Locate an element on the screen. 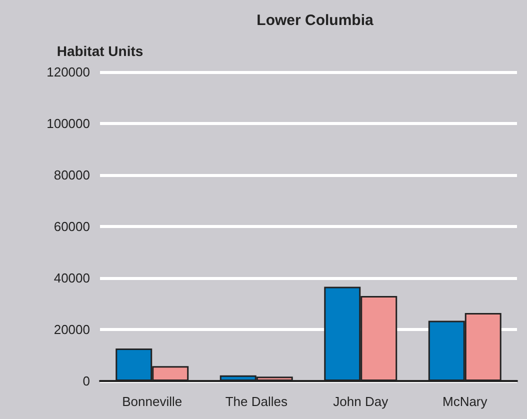  y-tick-label: 80000 is located at coordinates (72, 175).